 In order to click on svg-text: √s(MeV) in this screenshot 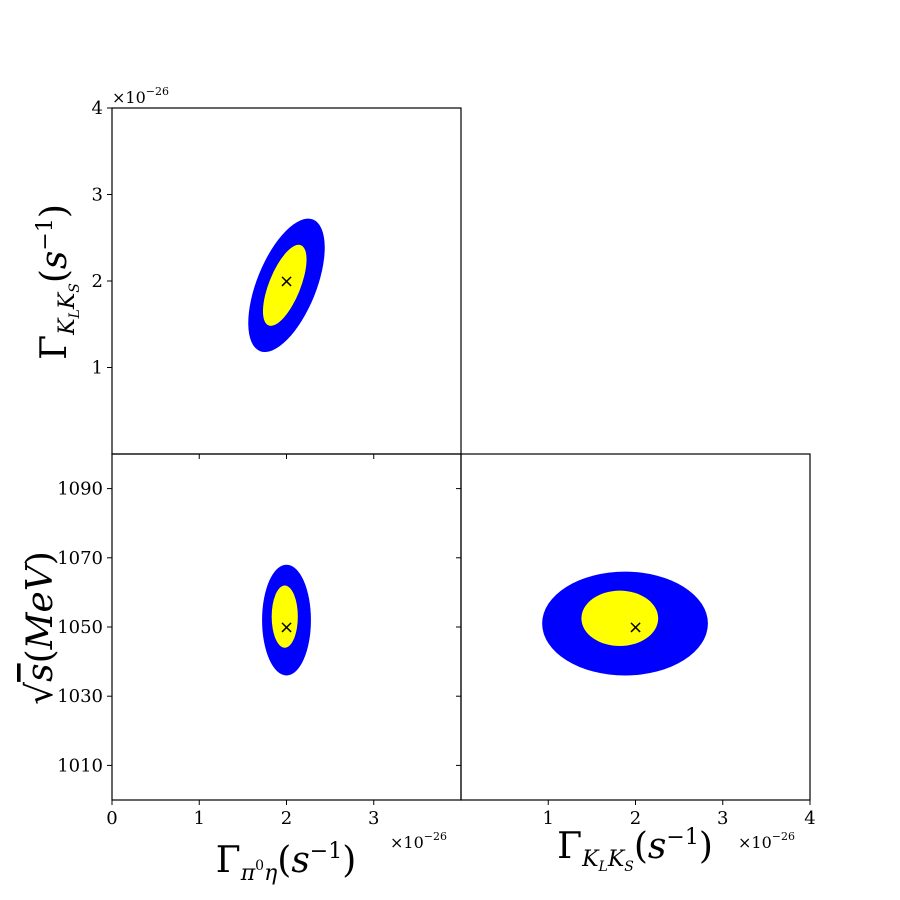, I will do `click(40, 628)`.